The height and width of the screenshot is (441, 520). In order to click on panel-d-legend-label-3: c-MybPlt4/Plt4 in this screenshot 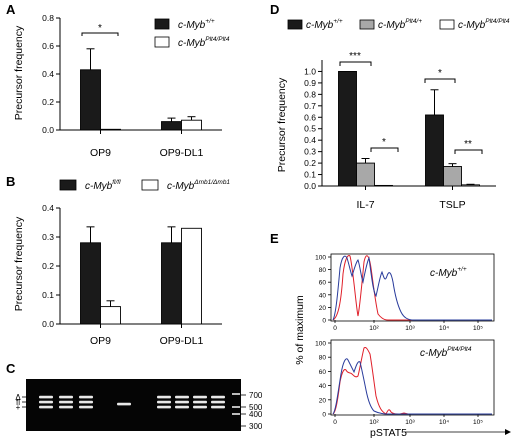, I will do `click(484, 24)`.